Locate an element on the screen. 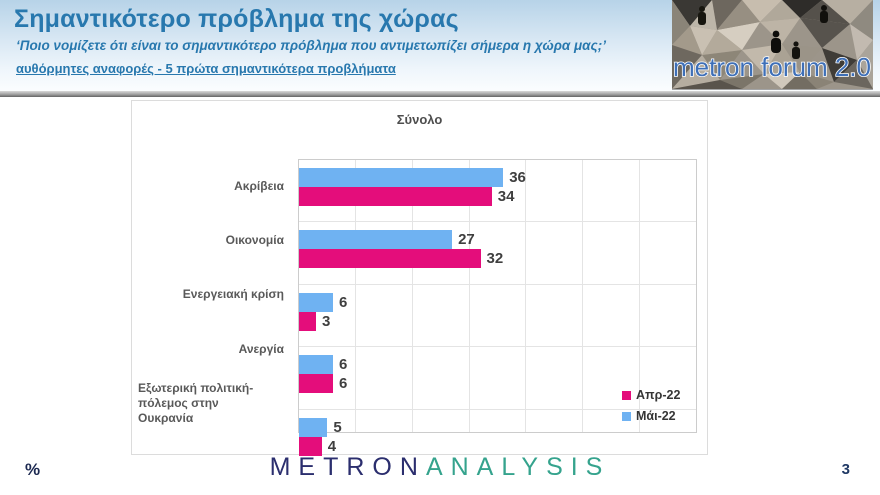 This screenshot has width=880, height=495. category-label-text: Ενεργειακή κρίση is located at coordinates (233, 294).